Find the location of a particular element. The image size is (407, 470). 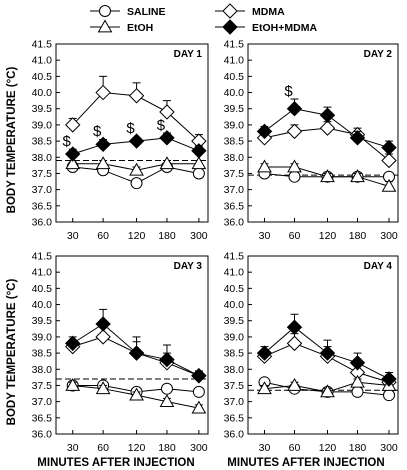

legend-entry-mdma: MDMA is located at coordinates (250, 11).